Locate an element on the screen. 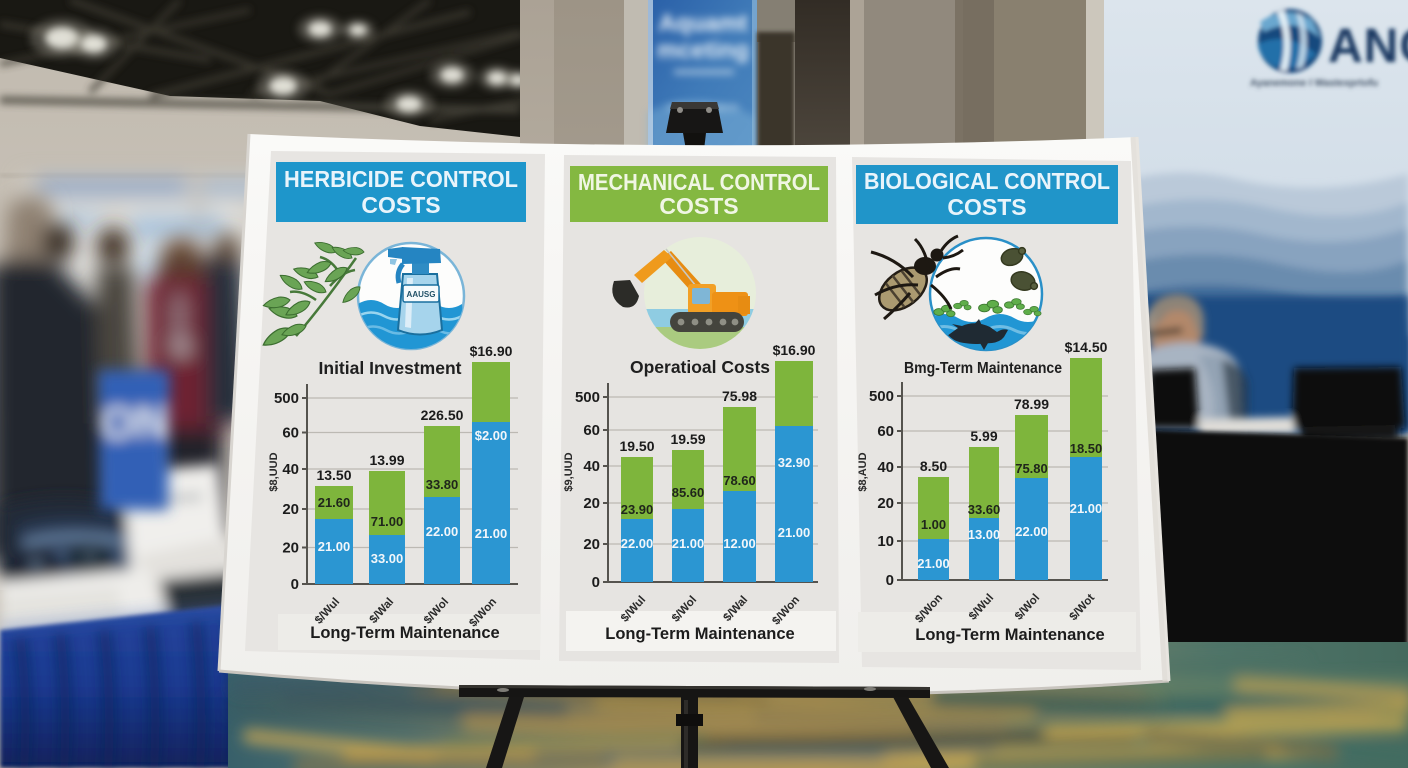 The height and width of the screenshot is (768, 1408). svg-text: Ayanemone I Wastexprtofu is located at coordinates (1314, 83).